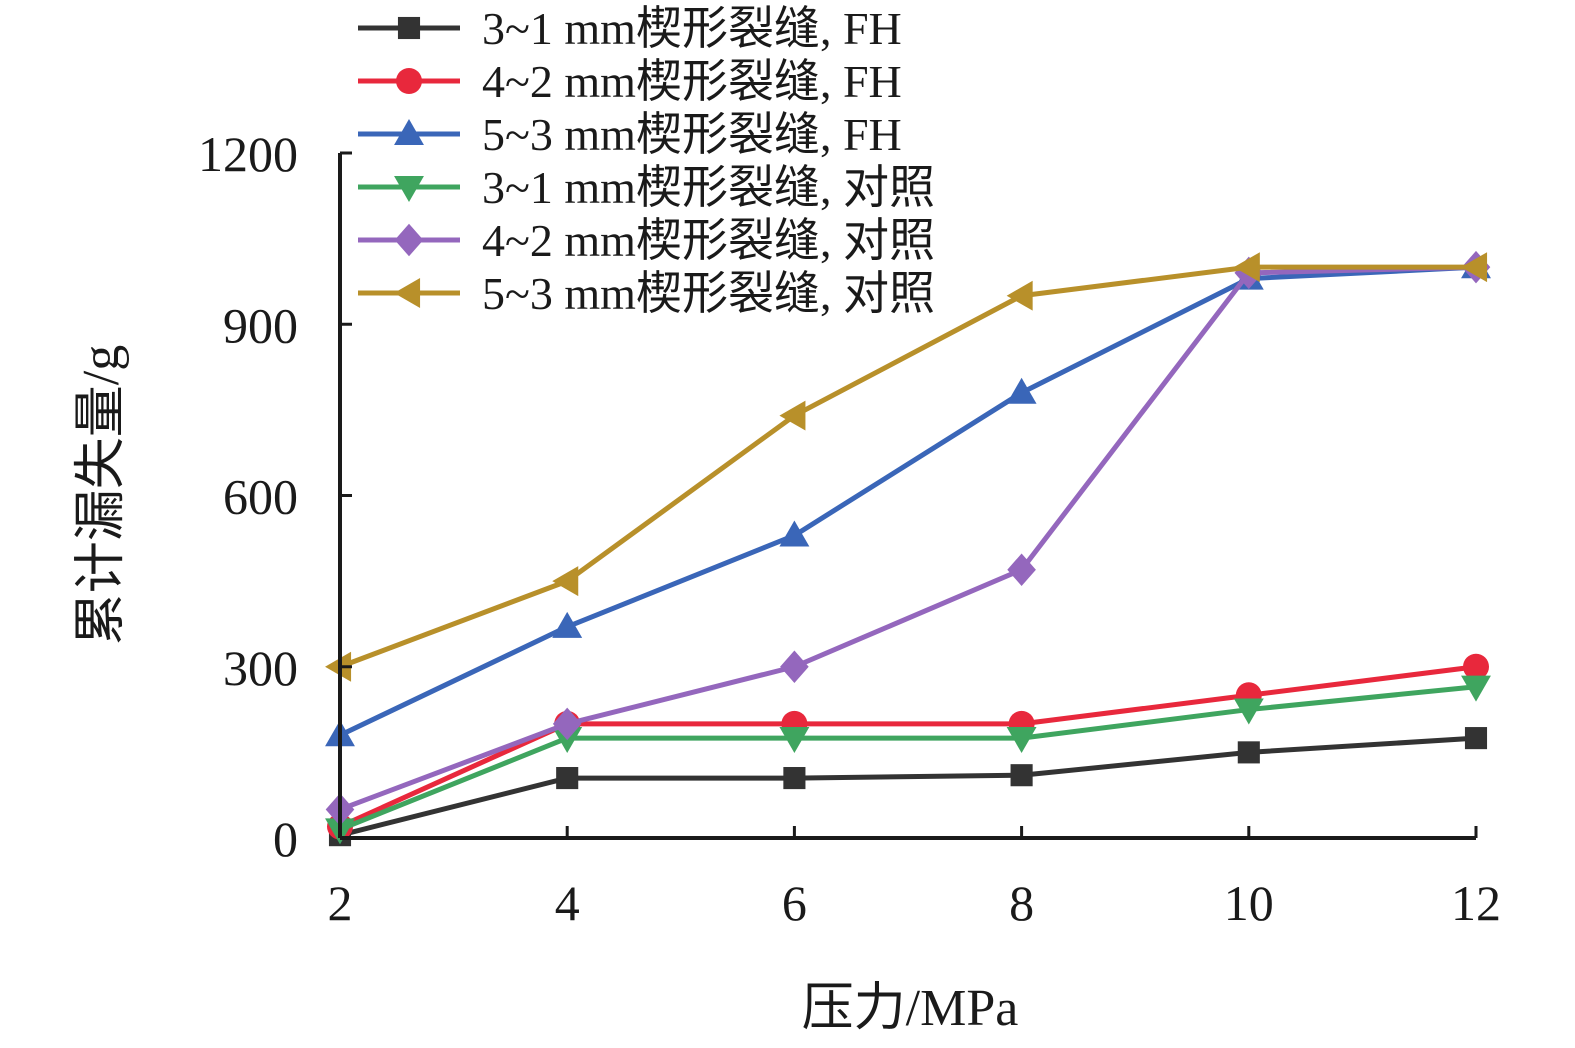  I want to click on legend-label: 4~2 mm楔形裂缝, FH, so click(692, 81).